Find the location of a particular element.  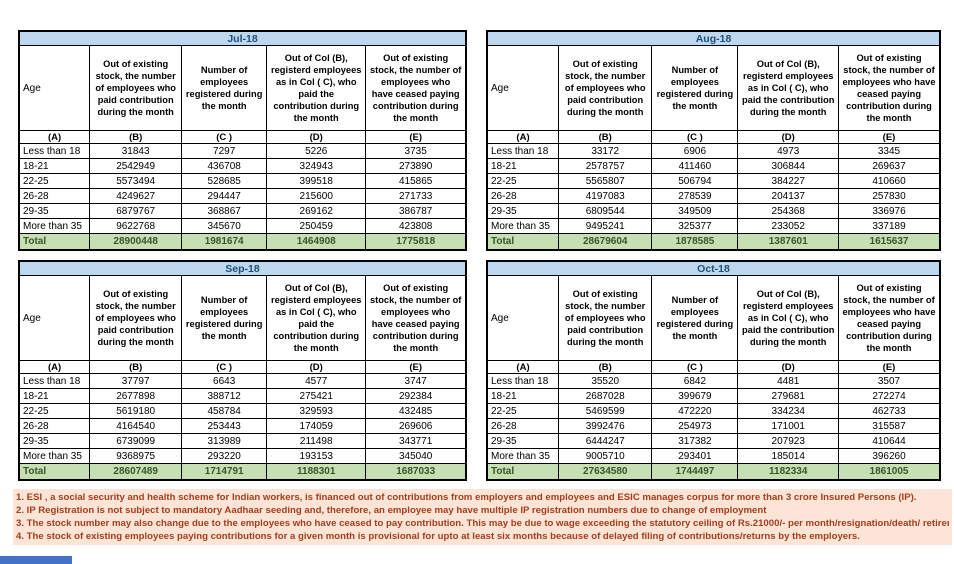

value-cell-e: 3507 is located at coordinates (889, 381).